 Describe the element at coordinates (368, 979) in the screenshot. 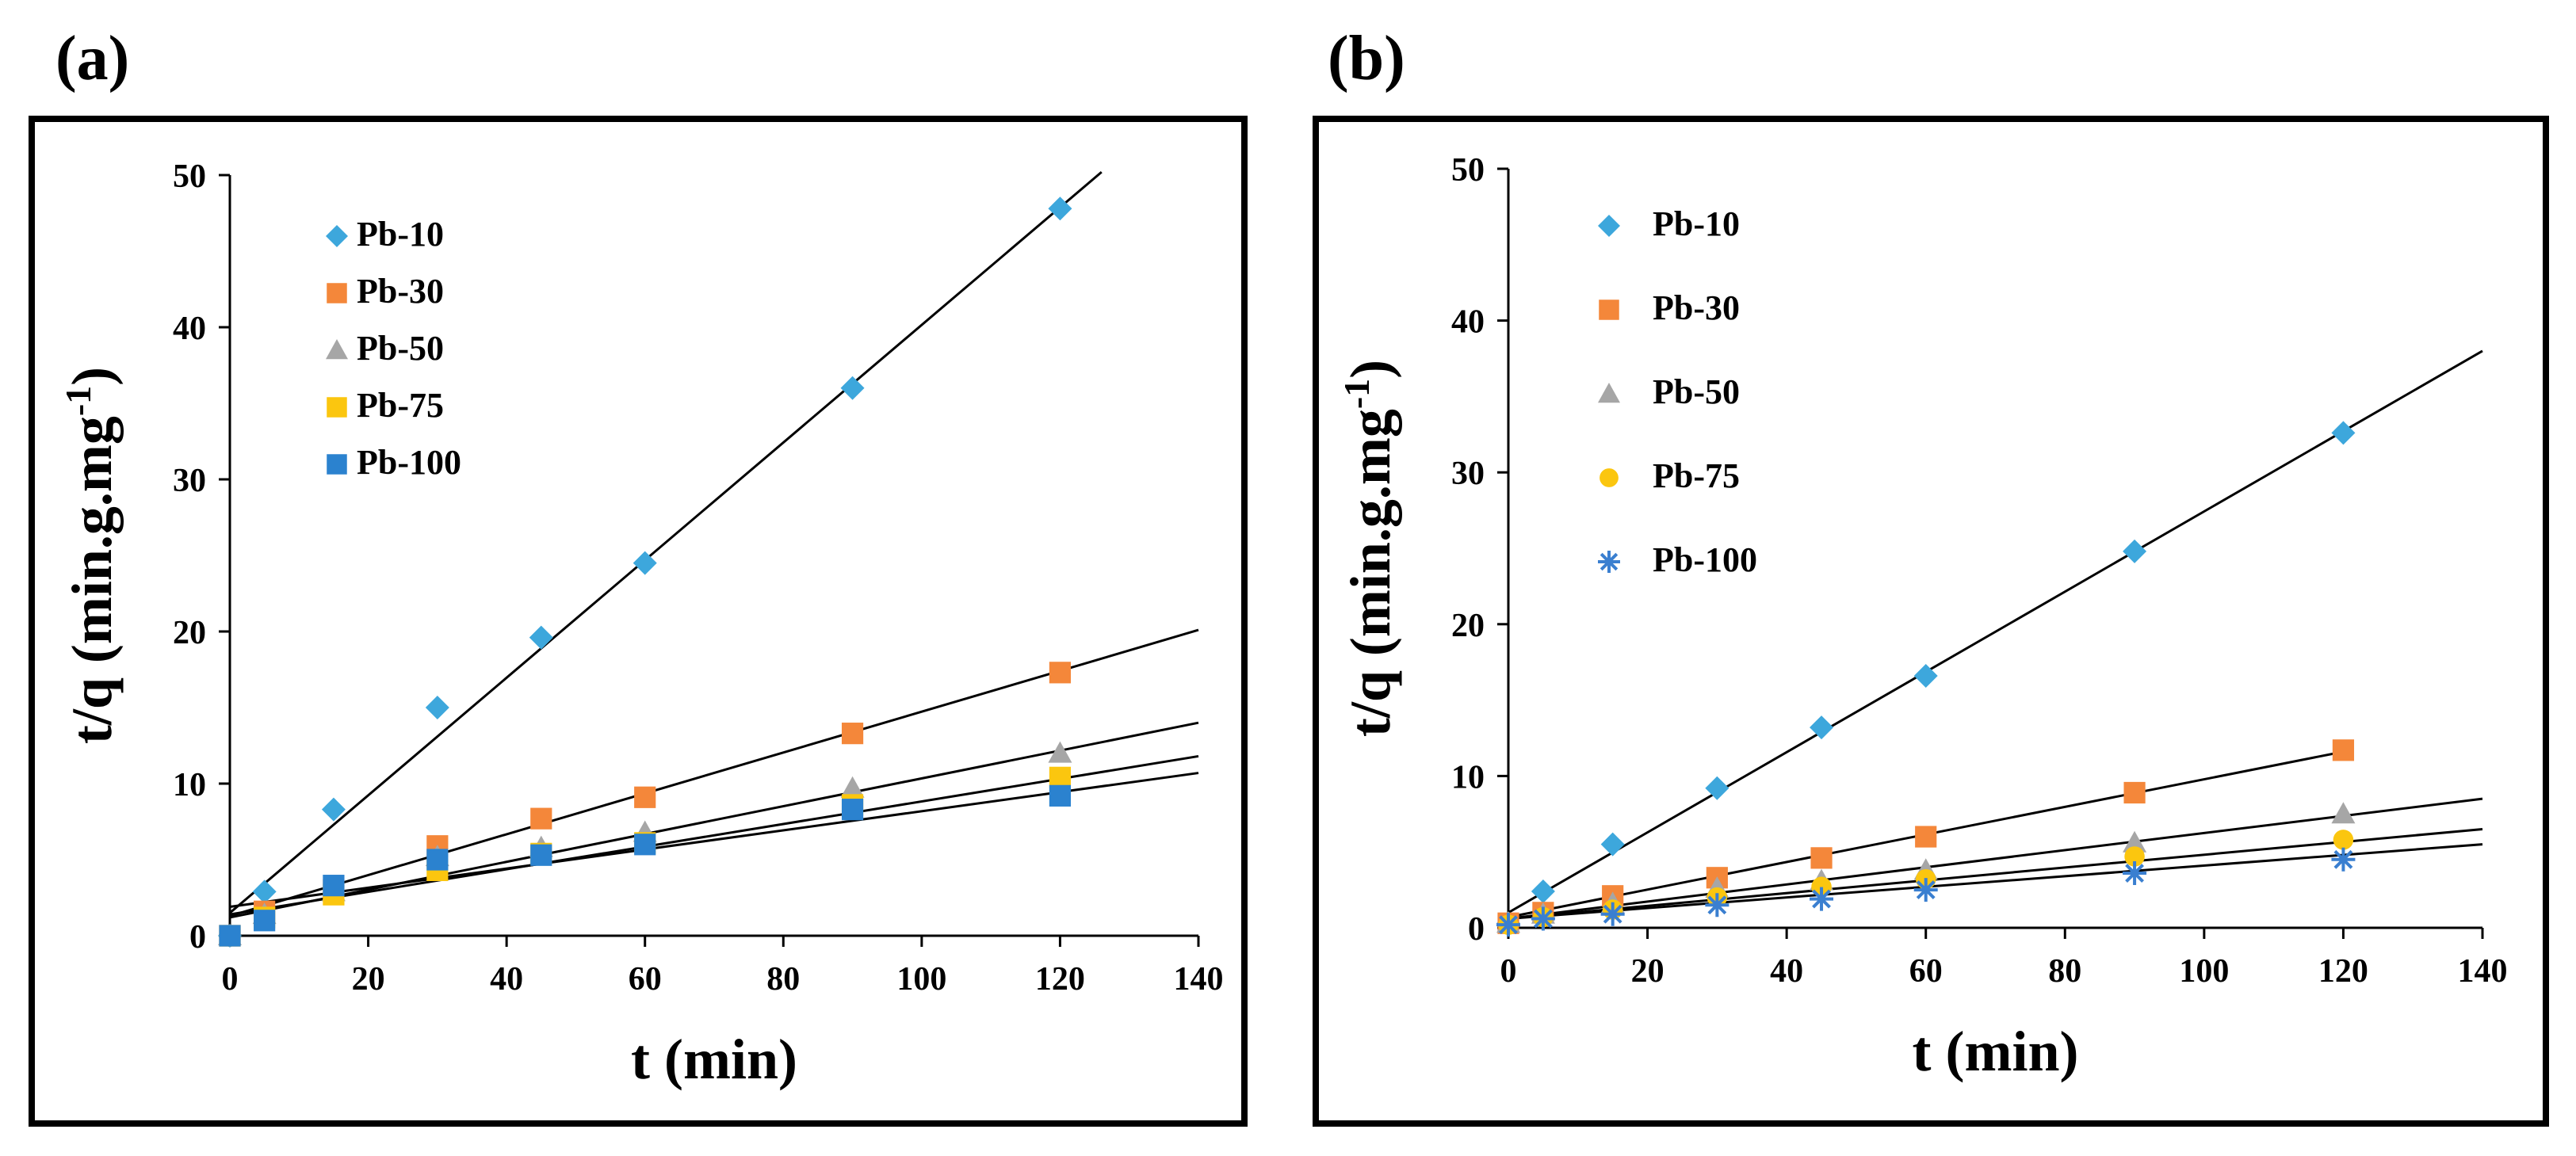

I see `x-tick-label: 20` at that location.